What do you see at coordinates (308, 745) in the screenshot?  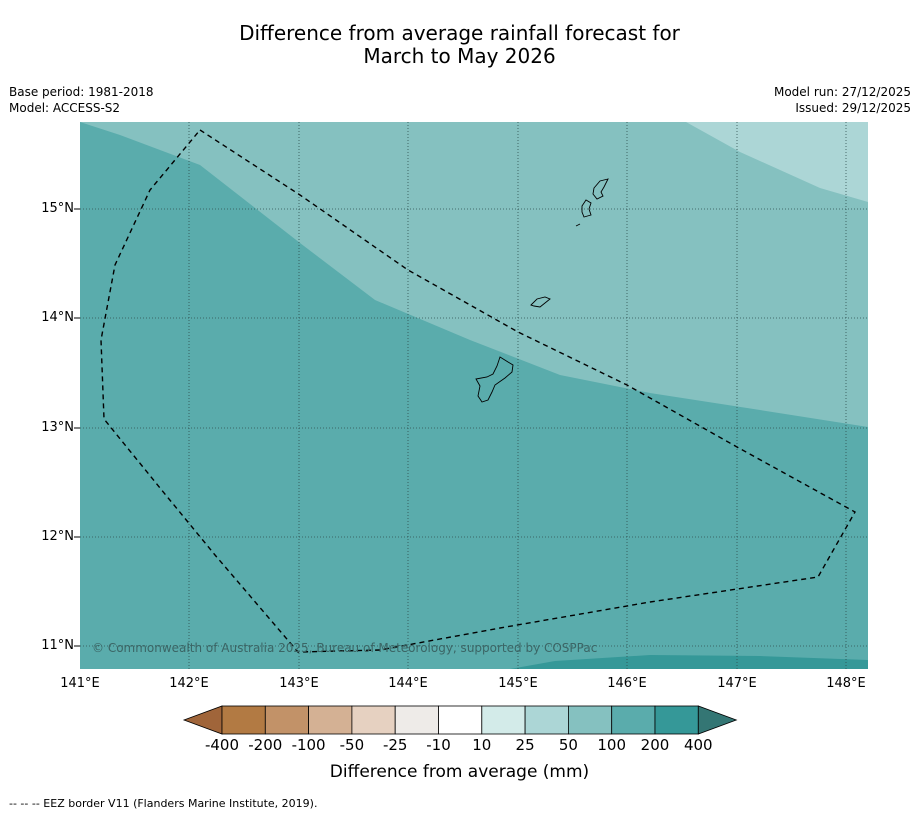 I see `colorbar-tick-label: -100` at bounding box center [308, 745].